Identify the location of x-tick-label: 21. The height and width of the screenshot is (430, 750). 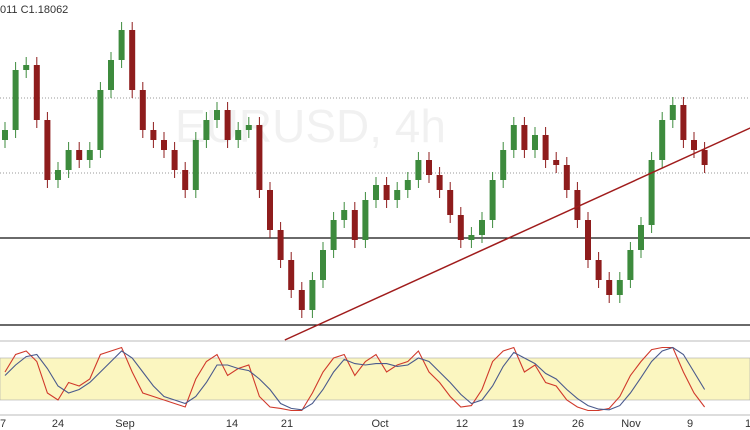
(287, 424).